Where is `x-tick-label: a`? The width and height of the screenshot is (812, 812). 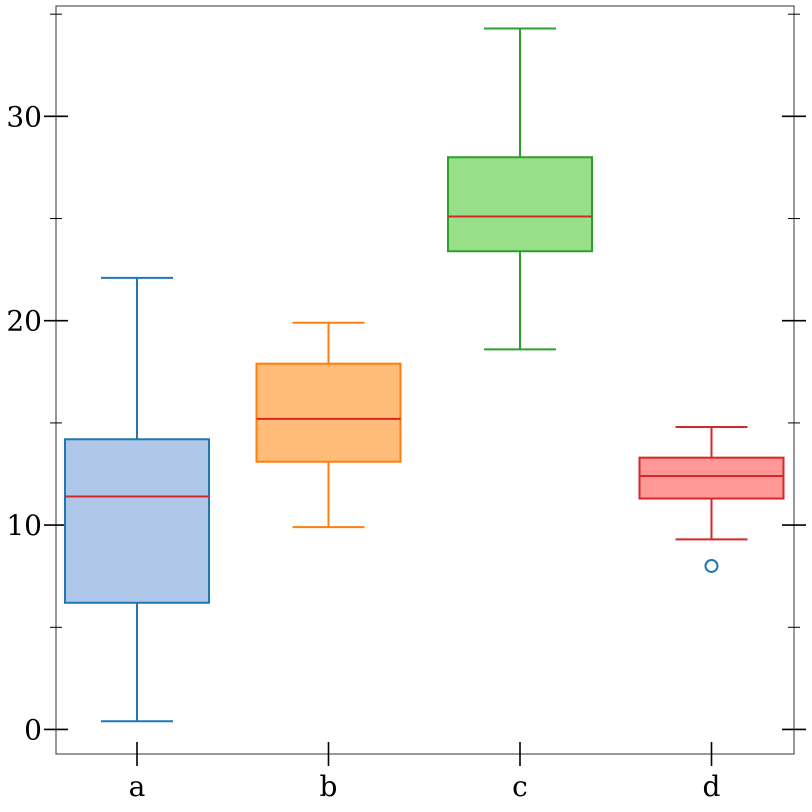 x-tick-label: a is located at coordinates (137, 786).